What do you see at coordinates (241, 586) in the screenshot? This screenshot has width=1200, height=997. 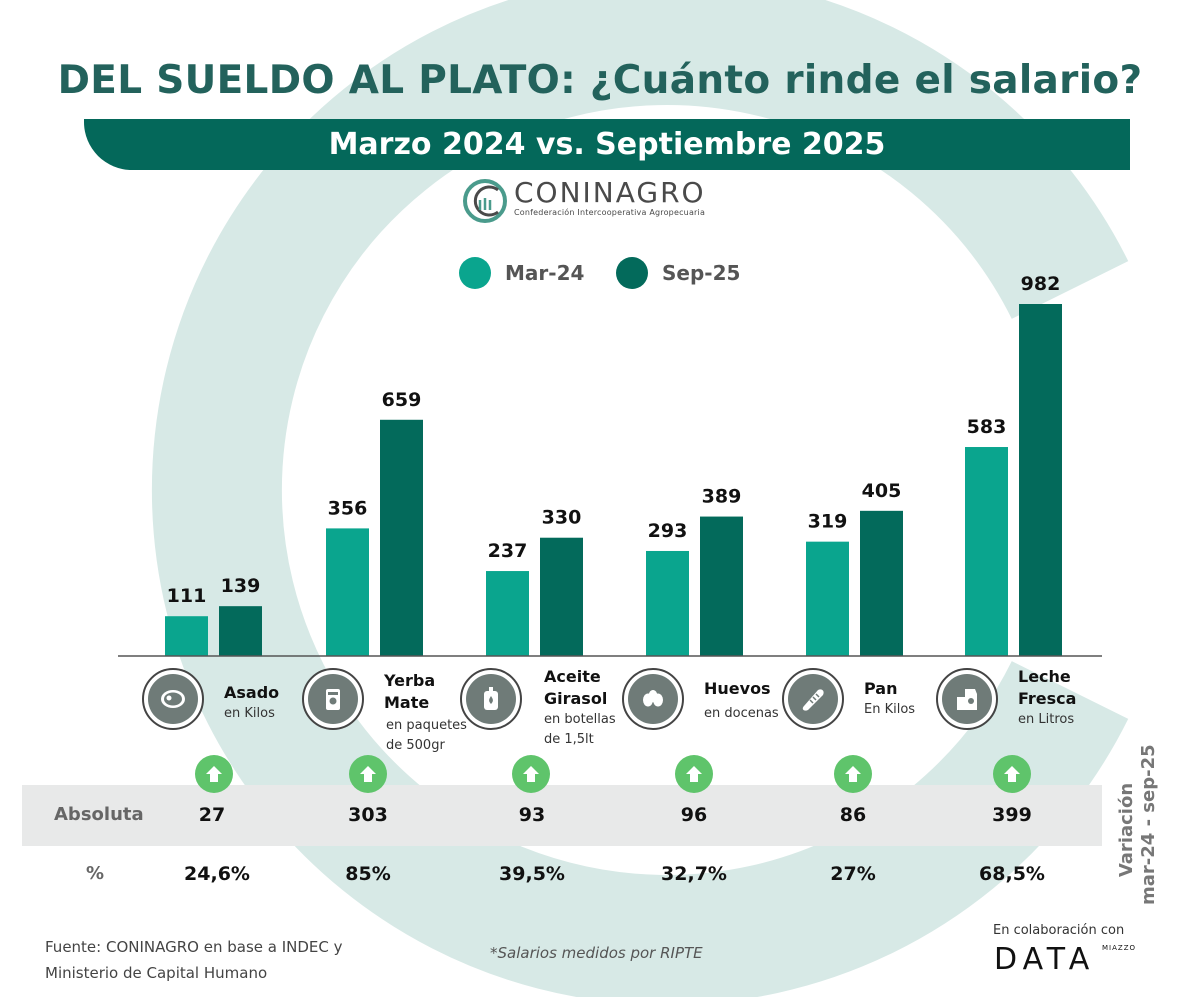 I see `bar-label-sep25-0: 139` at bounding box center [241, 586].